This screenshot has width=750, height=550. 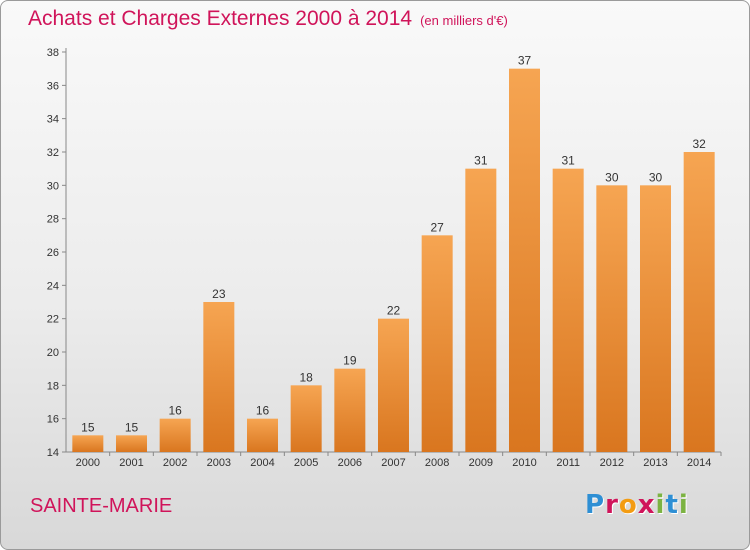 What do you see at coordinates (350, 410) in the screenshot?
I see `bar-2006` at bounding box center [350, 410].